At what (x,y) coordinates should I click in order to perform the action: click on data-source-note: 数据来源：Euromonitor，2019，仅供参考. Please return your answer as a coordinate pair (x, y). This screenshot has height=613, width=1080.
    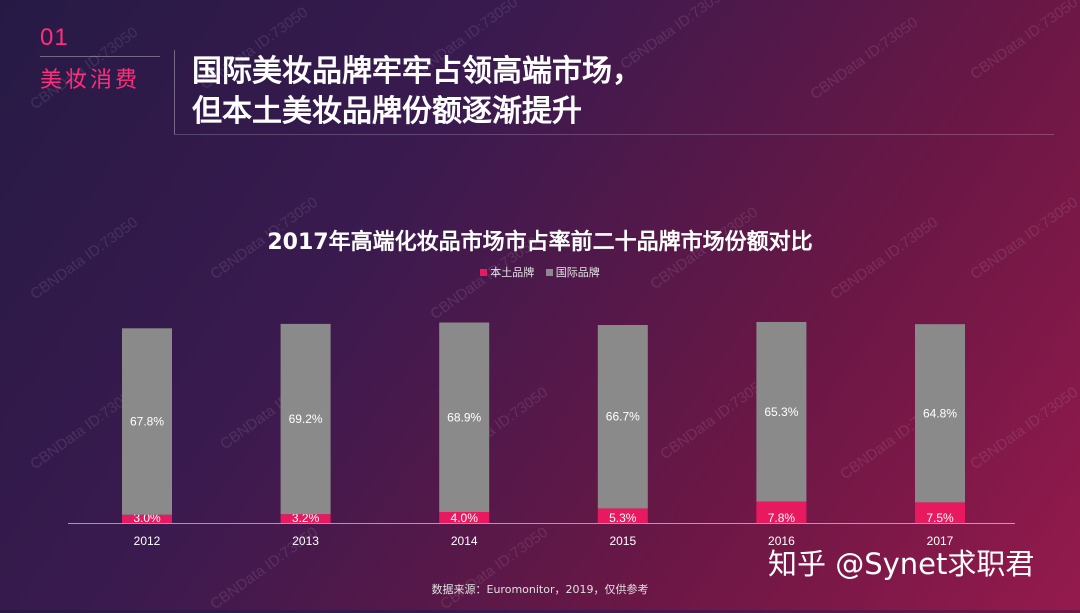
    Looking at the image, I should click on (540, 589).